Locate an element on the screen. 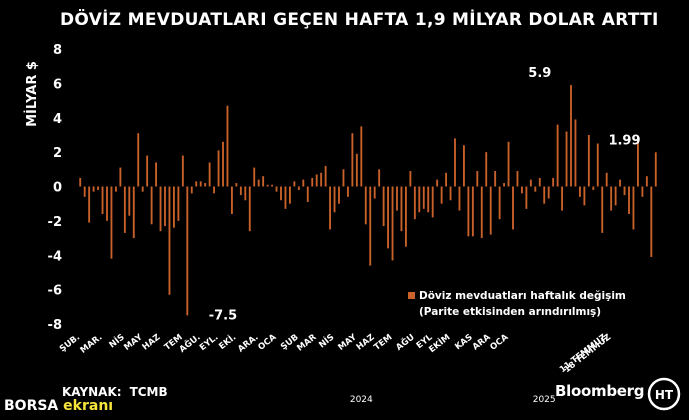 Image resolution: width=689 pixels, height=420 pixels. x-tick-label: EYL. is located at coordinates (209, 342).